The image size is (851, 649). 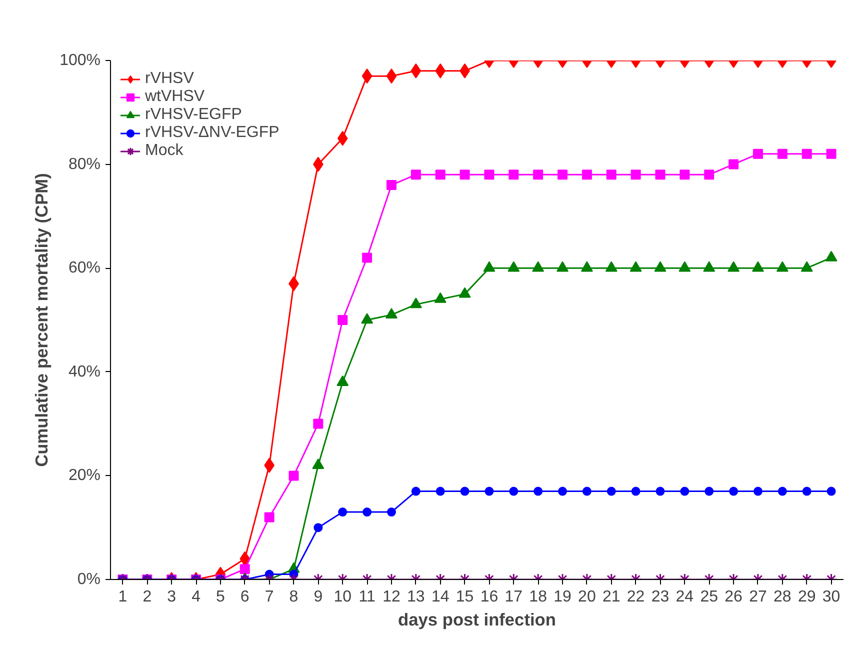 I want to click on x-tick-label: 17, so click(x=513, y=597).